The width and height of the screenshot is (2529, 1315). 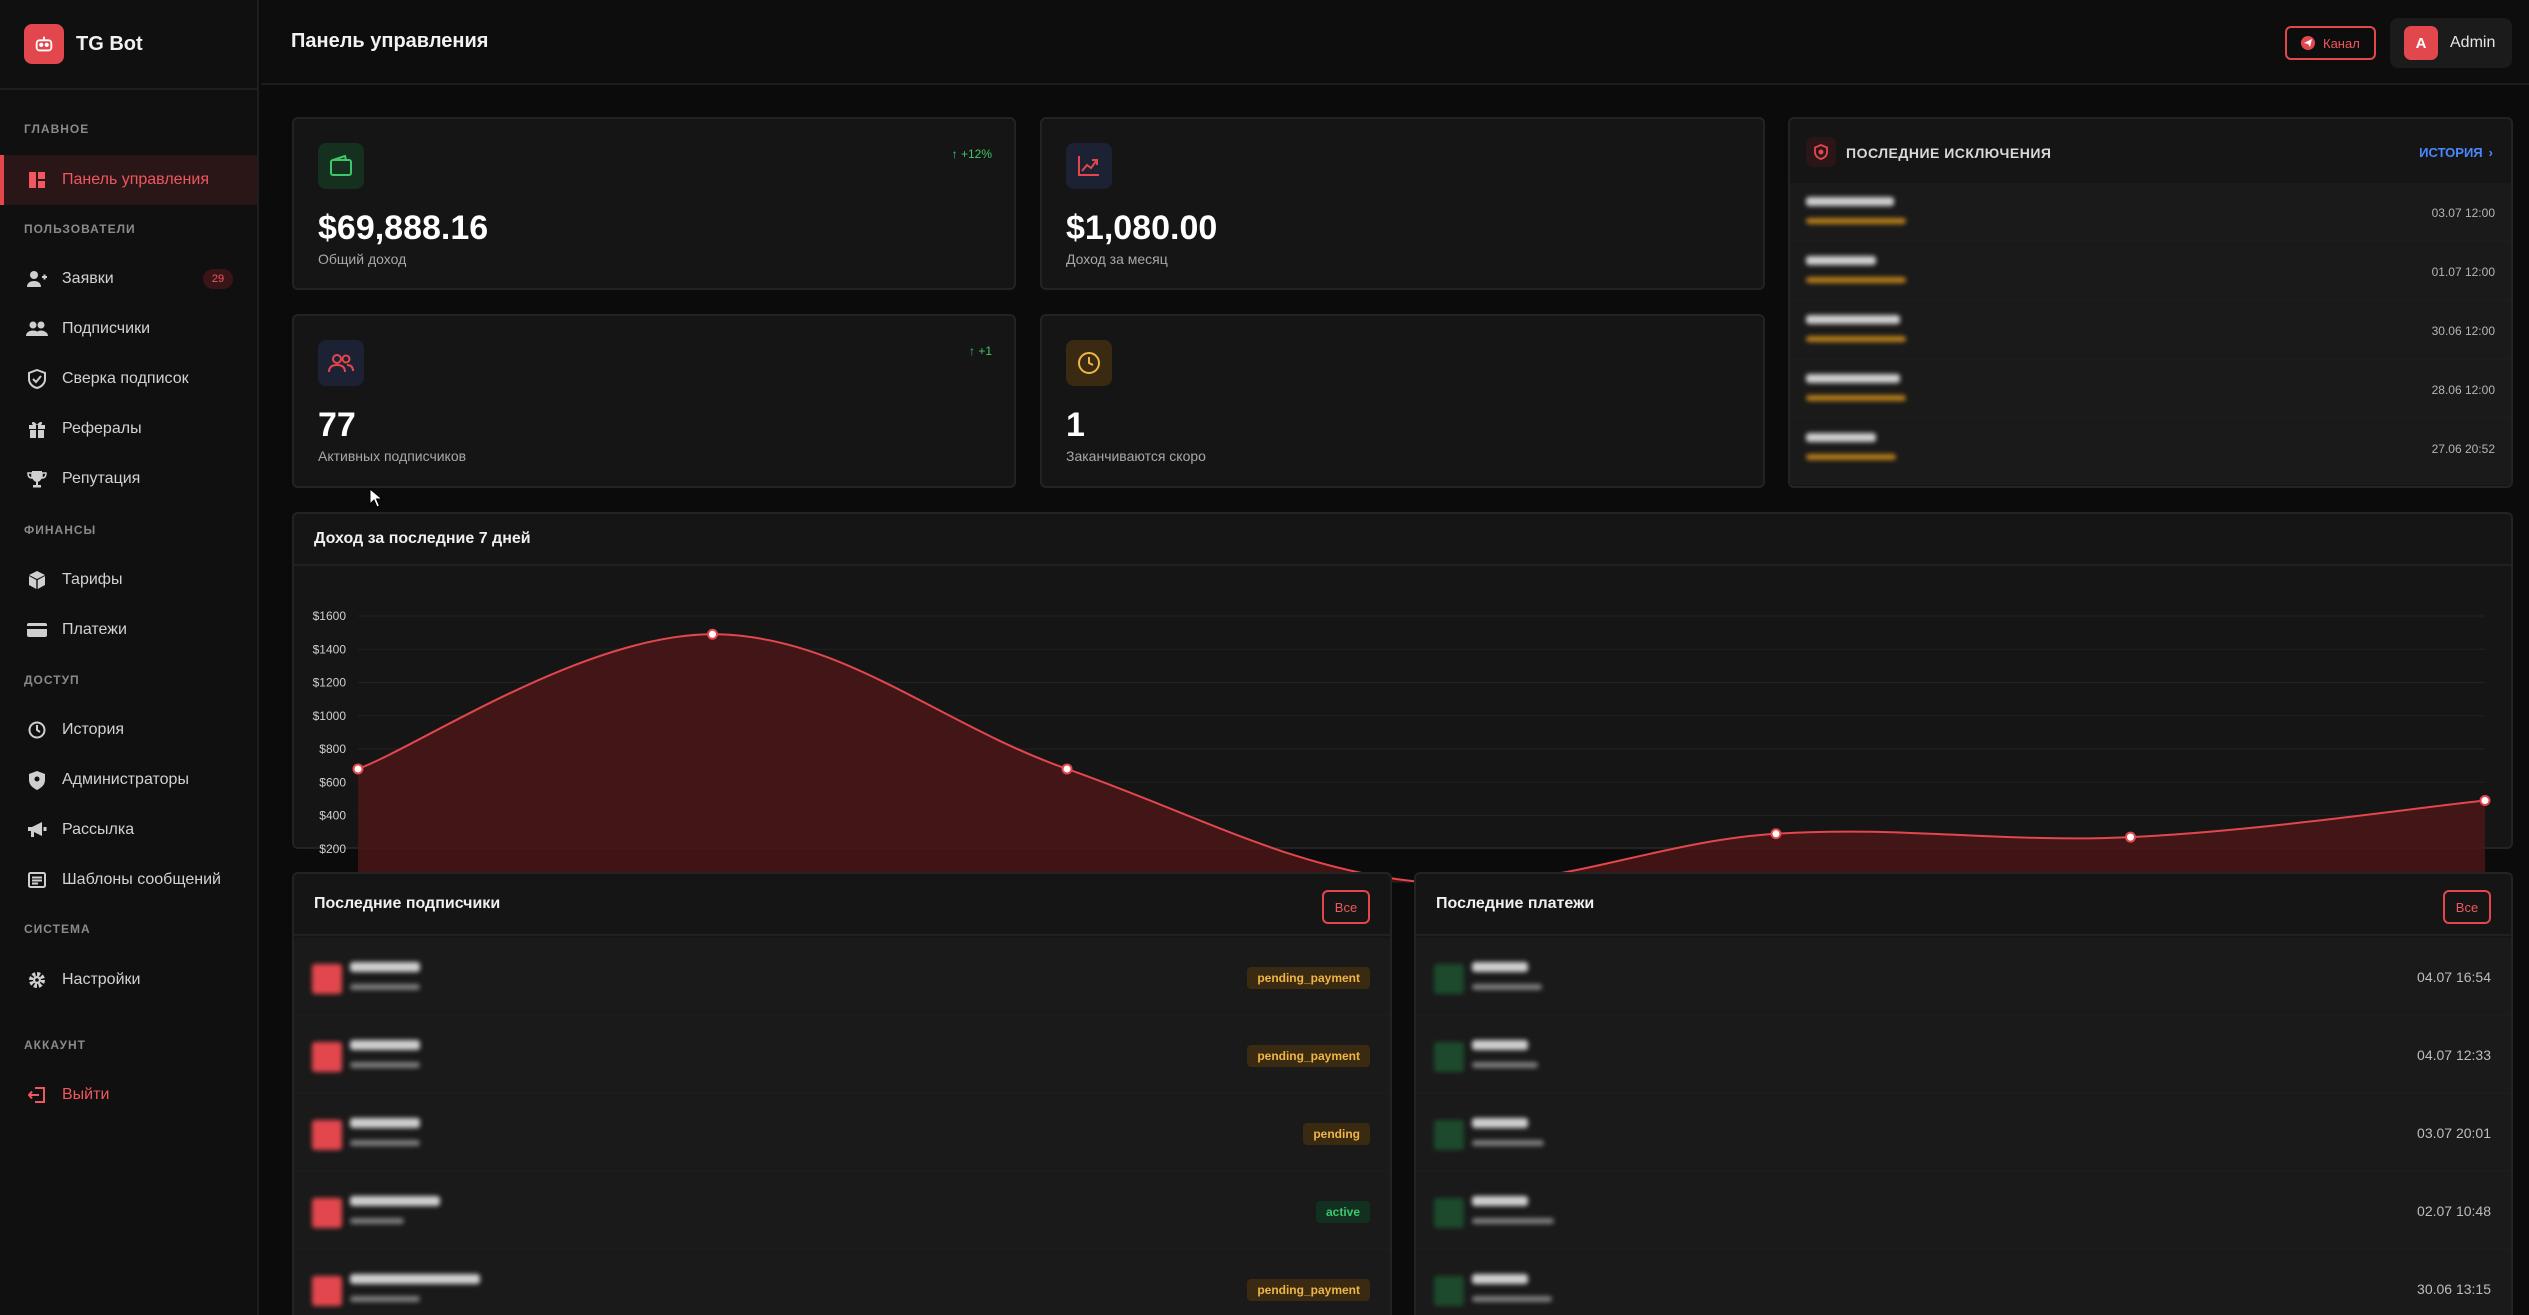 What do you see at coordinates (128, 880) in the screenshot?
I see `sidebar-item-templates: Шаблоны сообщений` at bounding box center [128, 880].